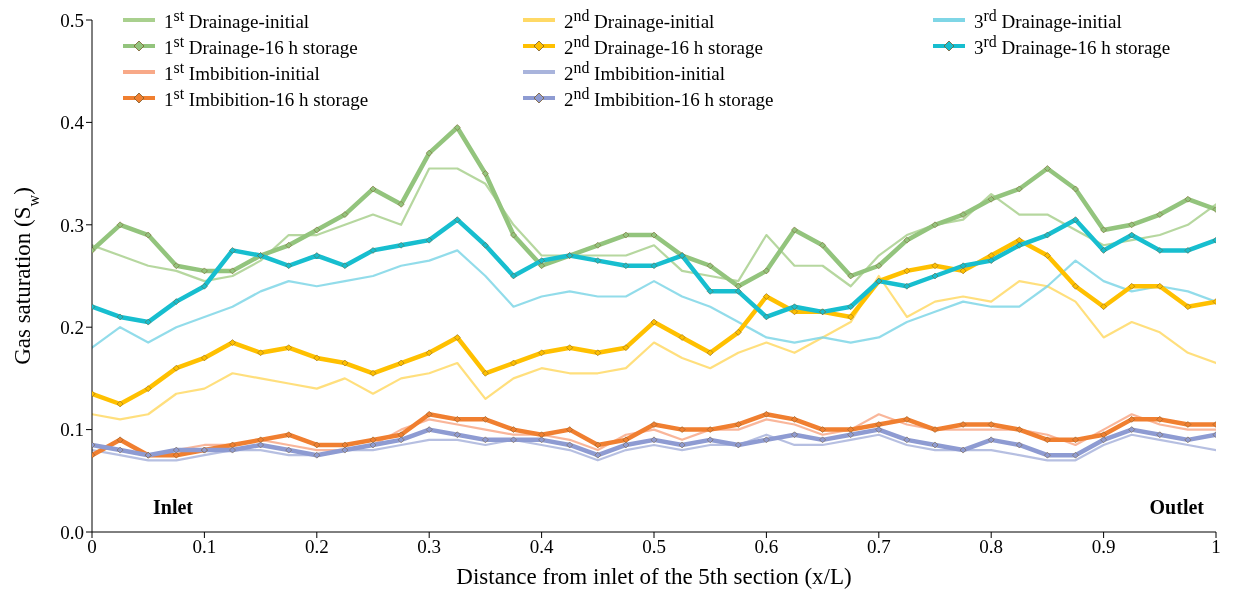 The height and width of the screenshot is (611, 1234). What do you see at coordinates (261, 46) in the screenshot?
I see `legend-label: 1$^{st}$ Drainage-16 h storage` at bounding box center [261, 46].